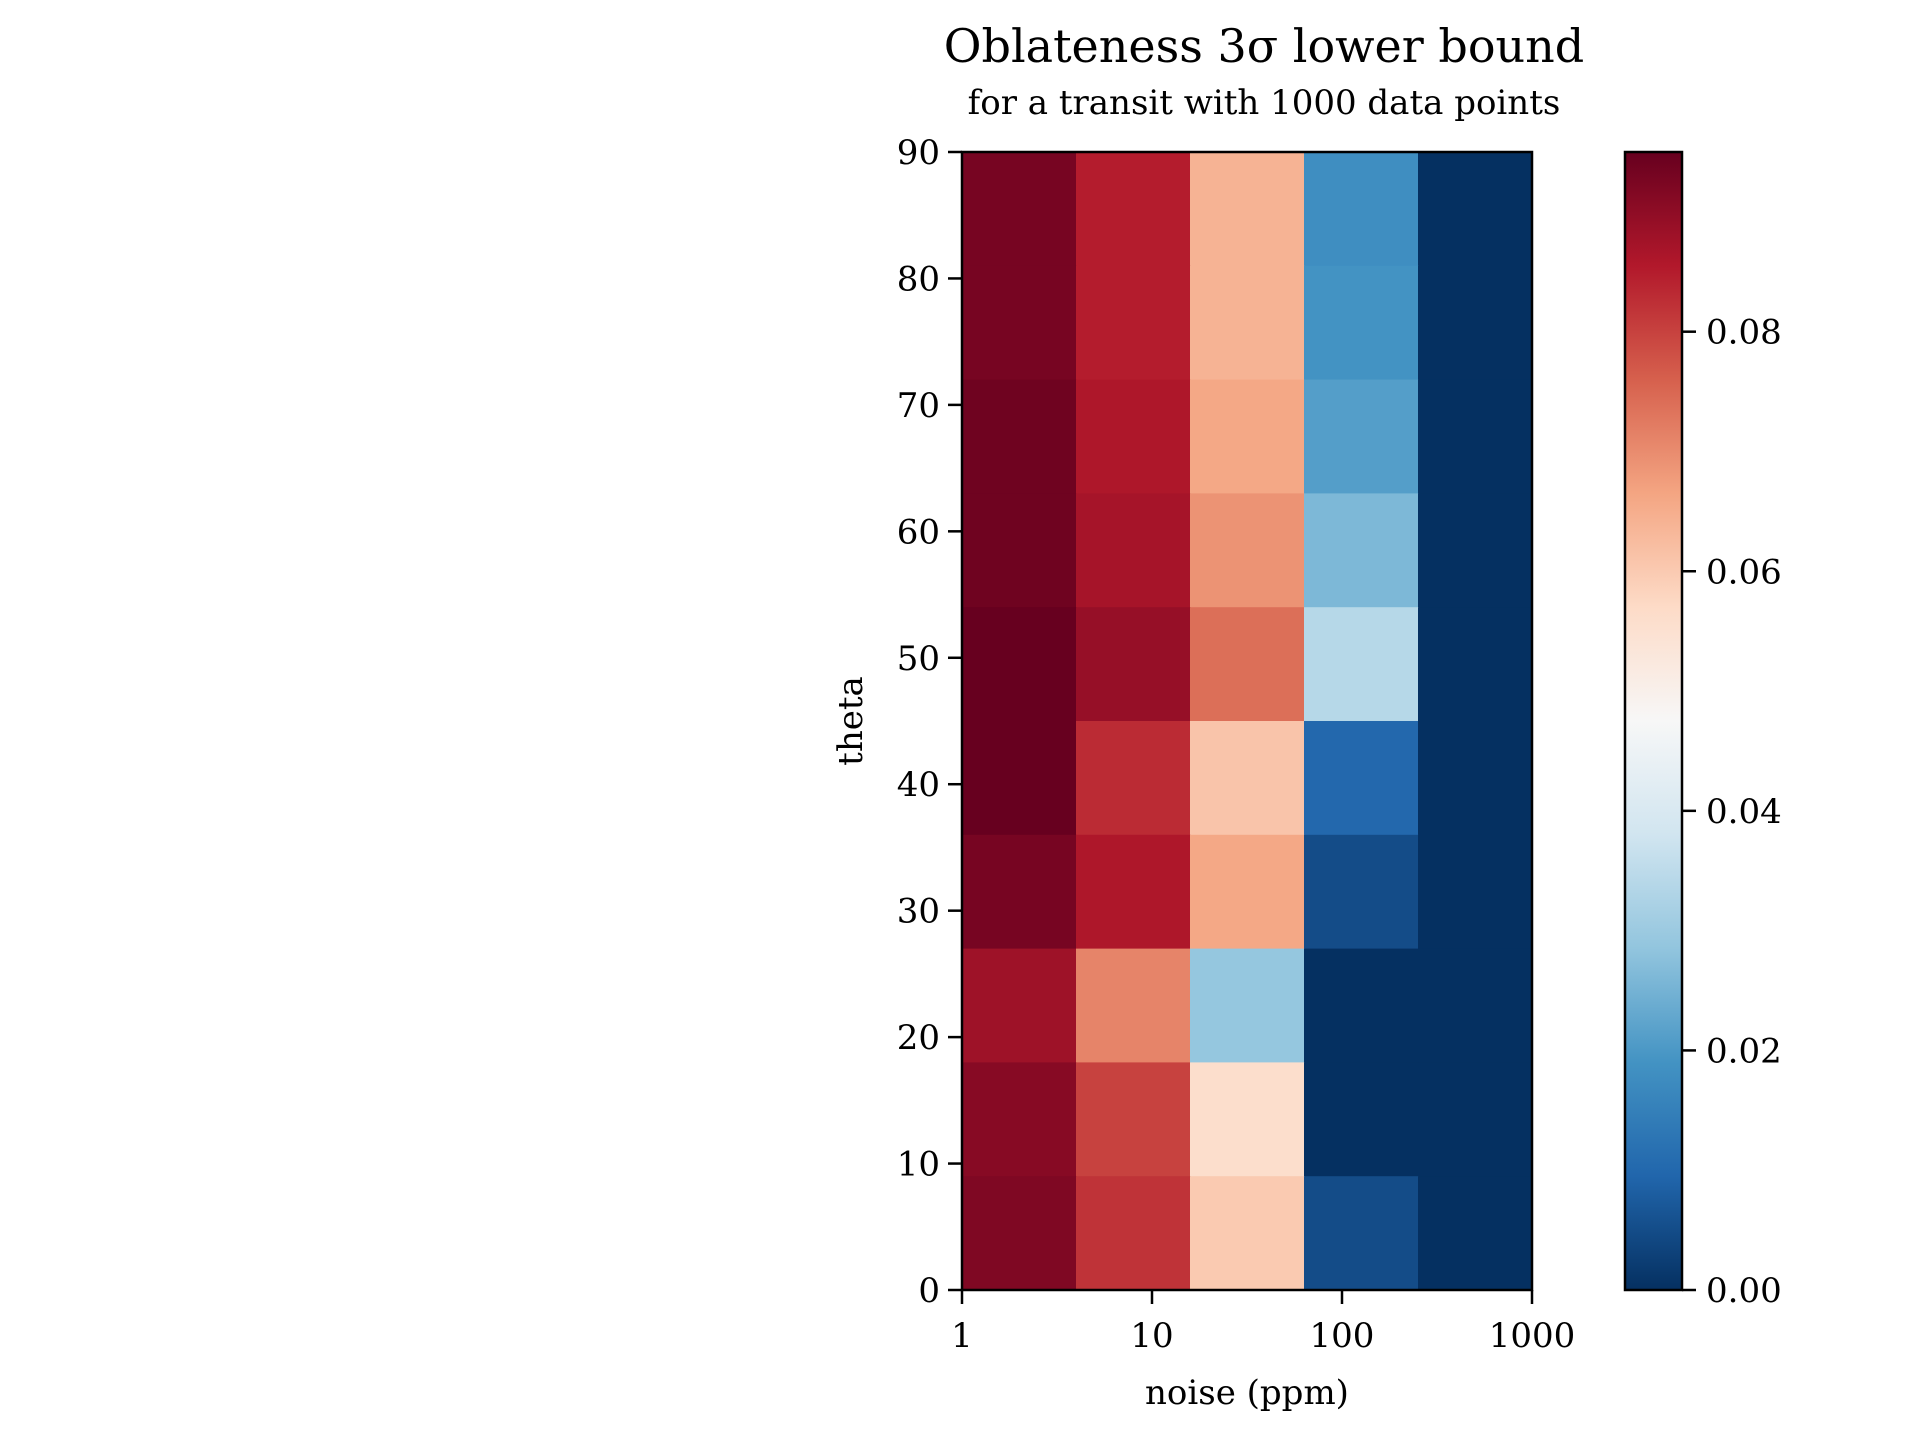  I want to click on y-axis-label: theta, so click(851, 721).